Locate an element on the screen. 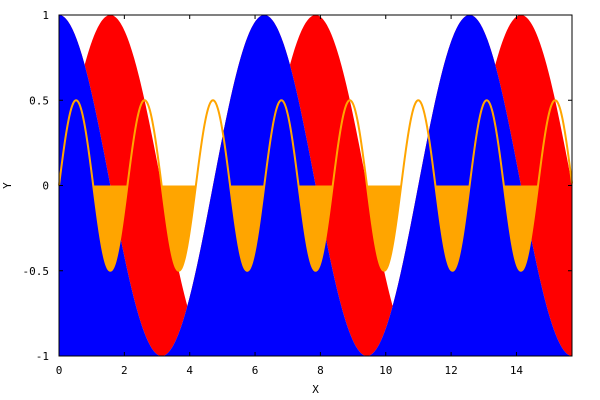 The height and width of the screenshot is (400, 600). x-tick-label: 2 is located at coordinates (124, 370).